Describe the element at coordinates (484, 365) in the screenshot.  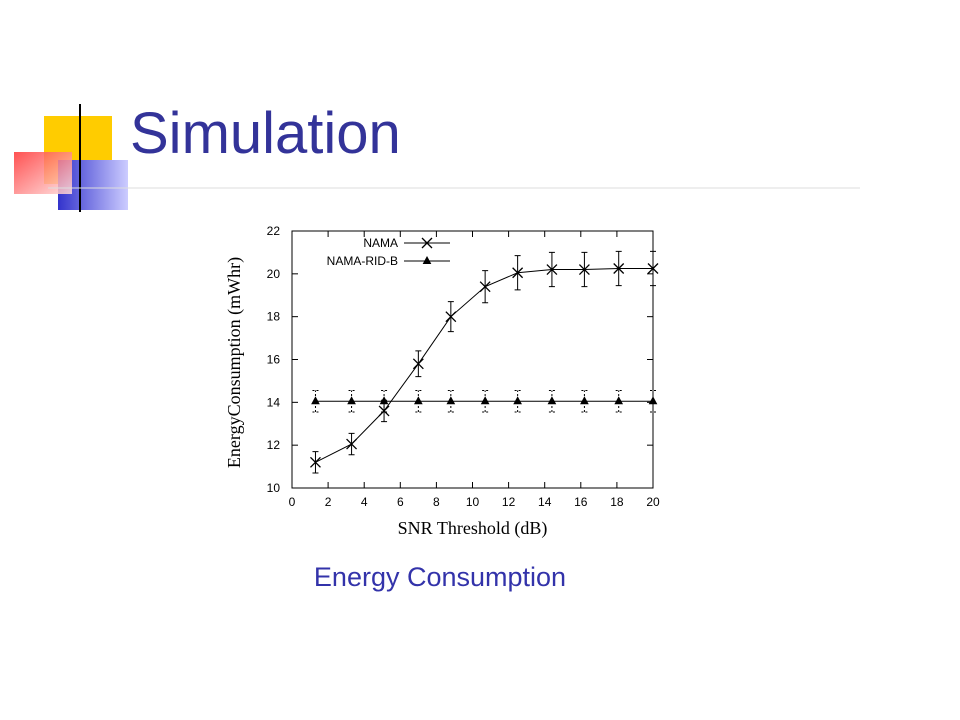
I see `series-line` at that location.